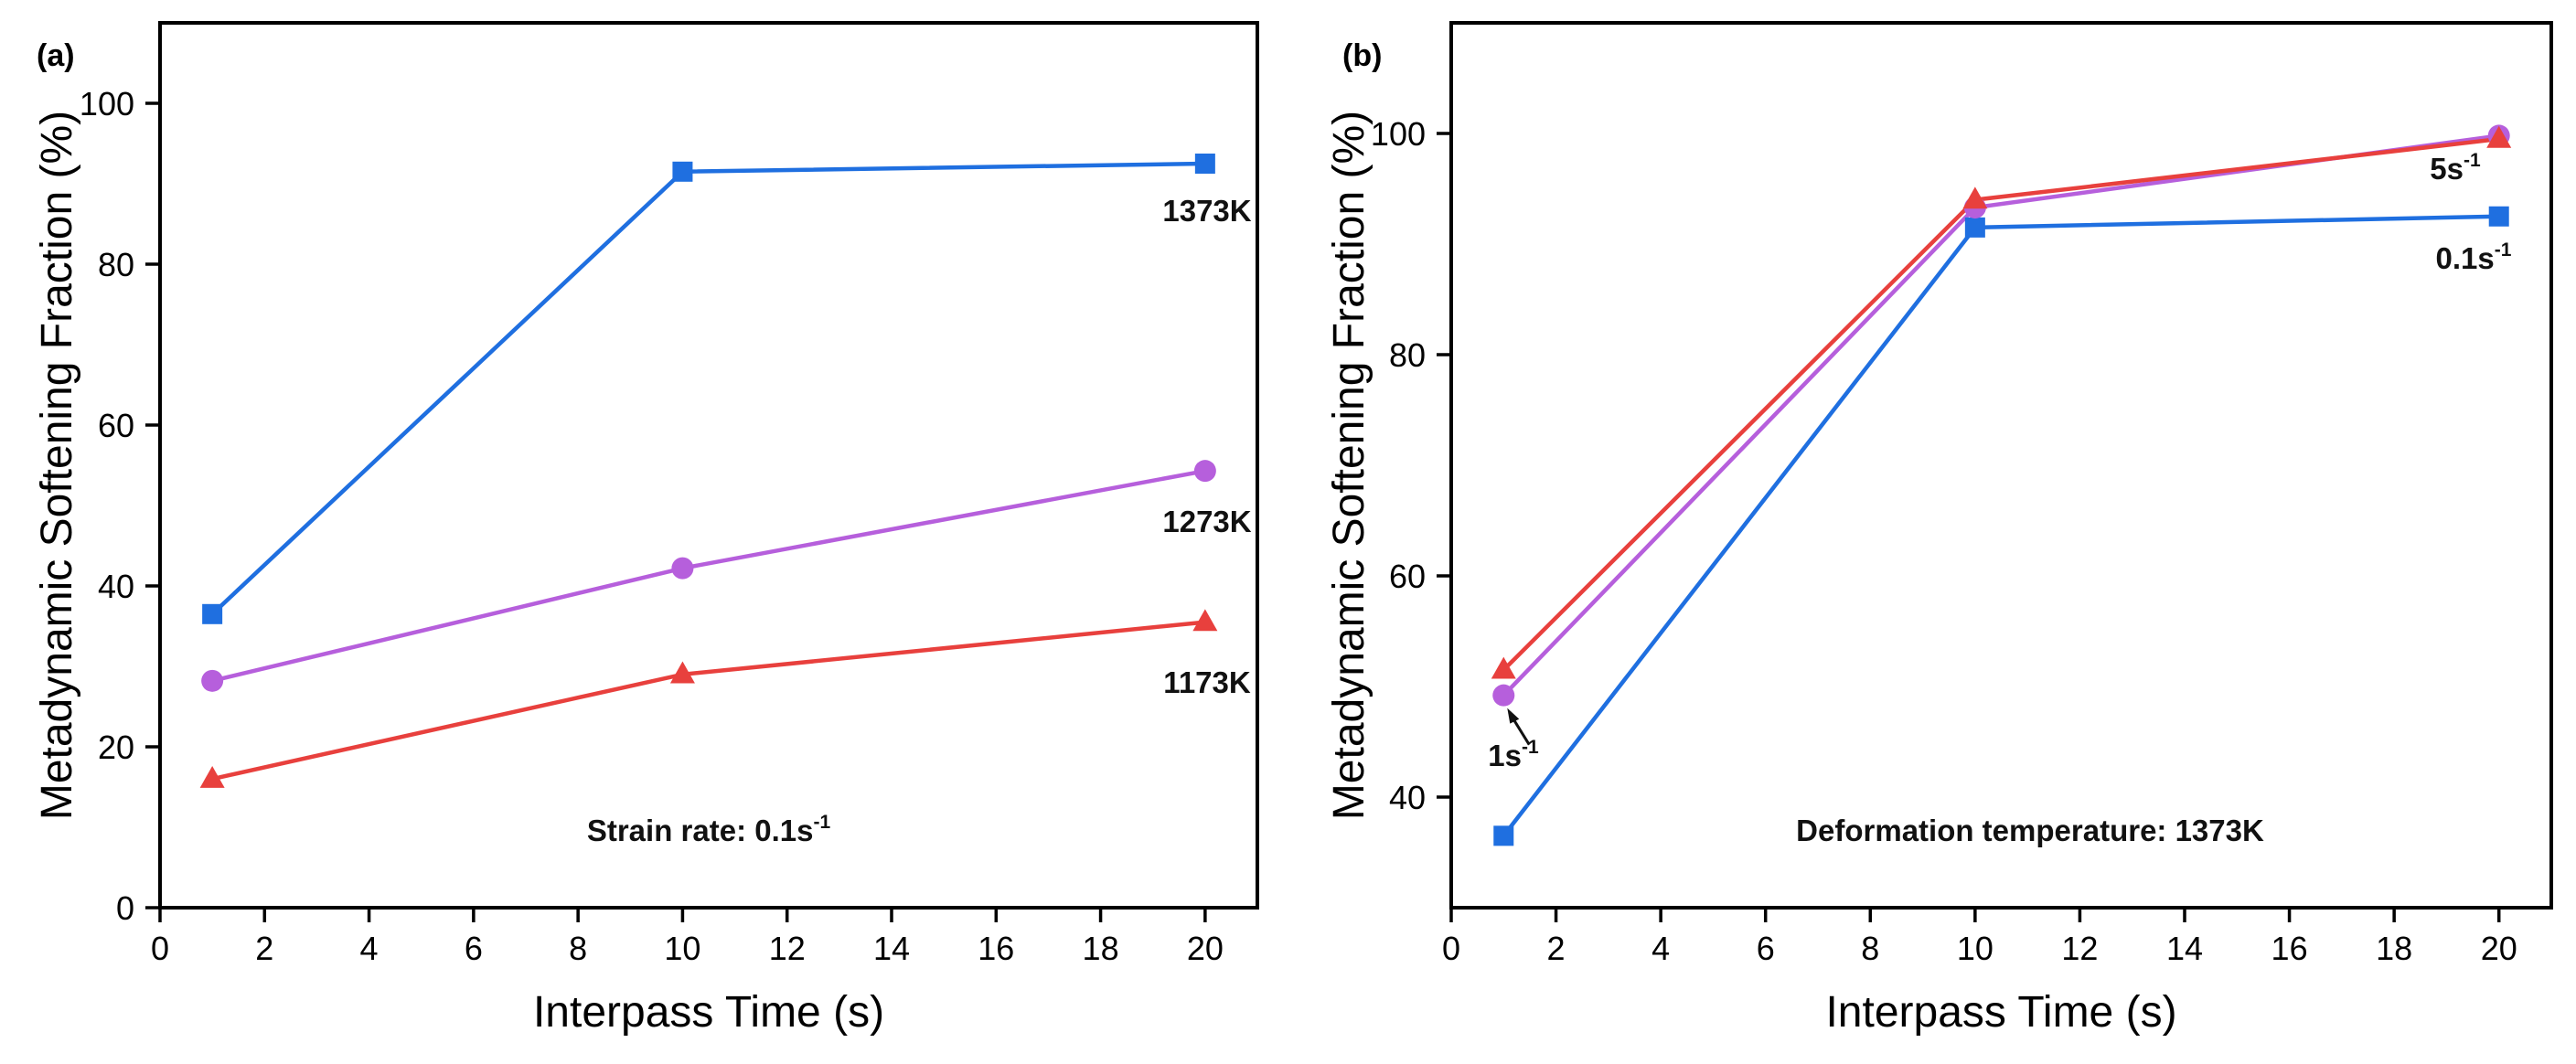  What do you see at coordinates (116, 747) in the screenshot?
I see `y-tick-label: 20` at bounding box center [116, 747].